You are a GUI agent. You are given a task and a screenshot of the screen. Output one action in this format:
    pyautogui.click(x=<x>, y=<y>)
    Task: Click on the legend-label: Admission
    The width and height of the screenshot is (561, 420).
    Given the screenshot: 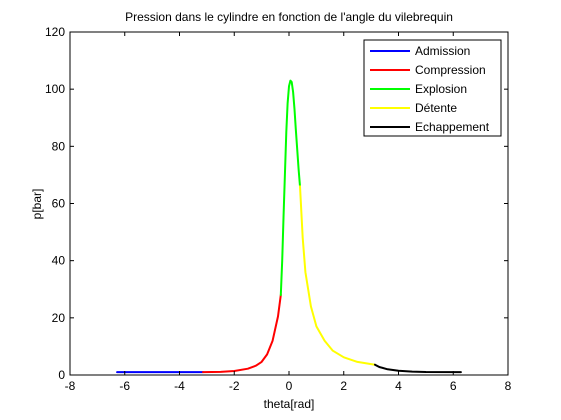 What is the action you would take?
    pyautogui.click(x=442, y=51)
    